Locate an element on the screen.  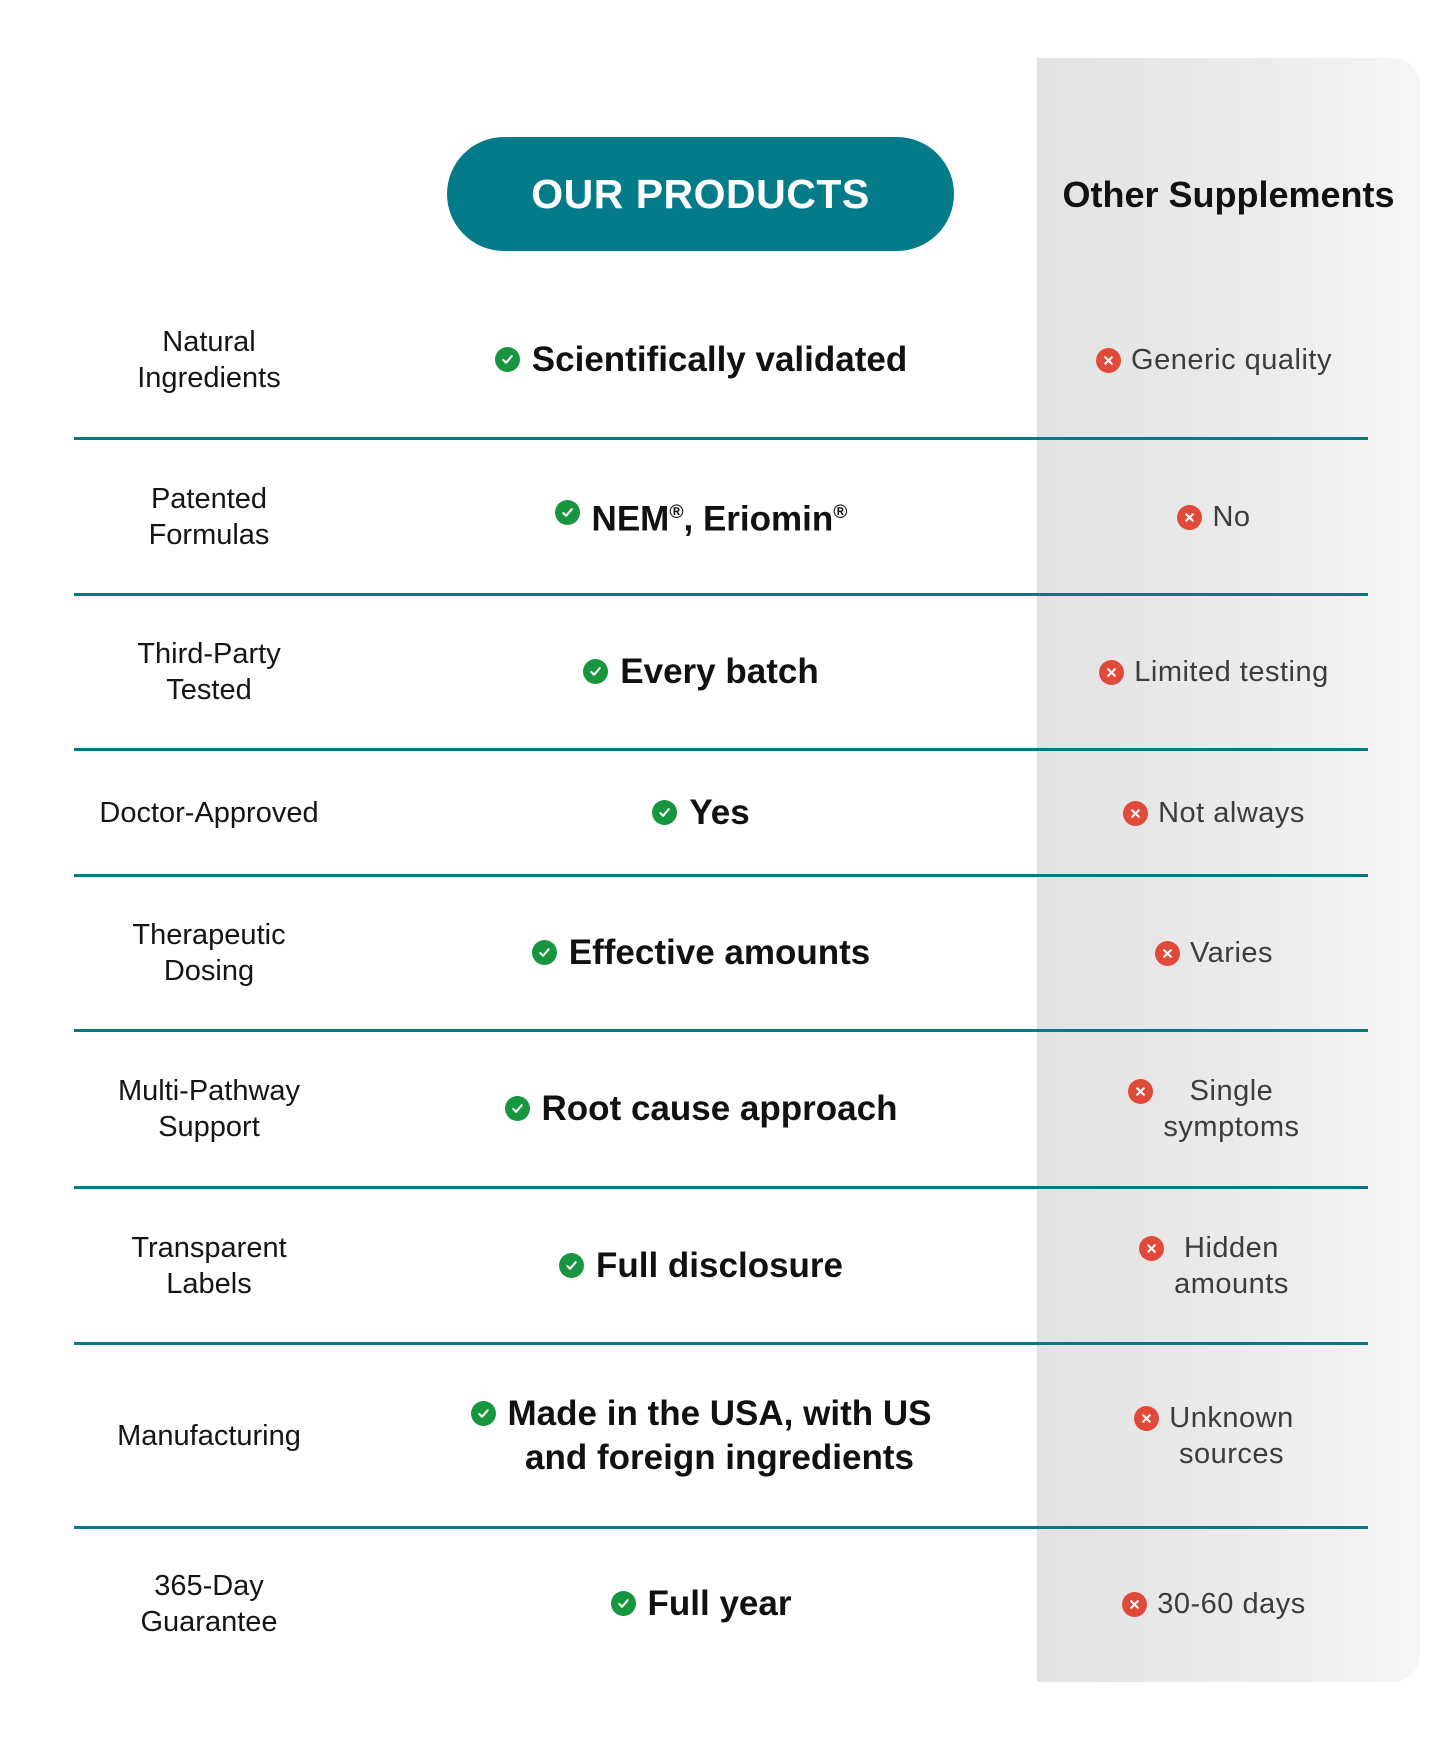
feature-label: Multi-Pathway Support is located at coordinates (209, 1109).